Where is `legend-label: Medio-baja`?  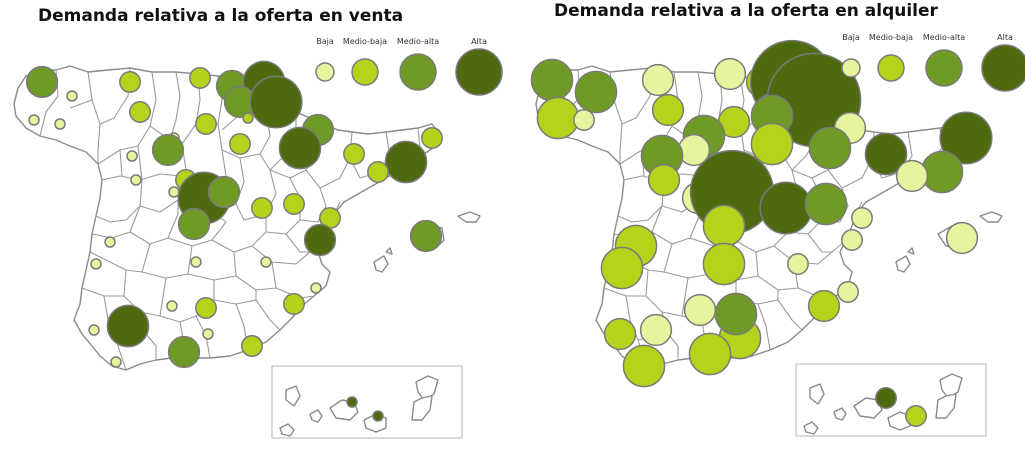 legend-label: Medio-baja is located at coordinates (891, 37).